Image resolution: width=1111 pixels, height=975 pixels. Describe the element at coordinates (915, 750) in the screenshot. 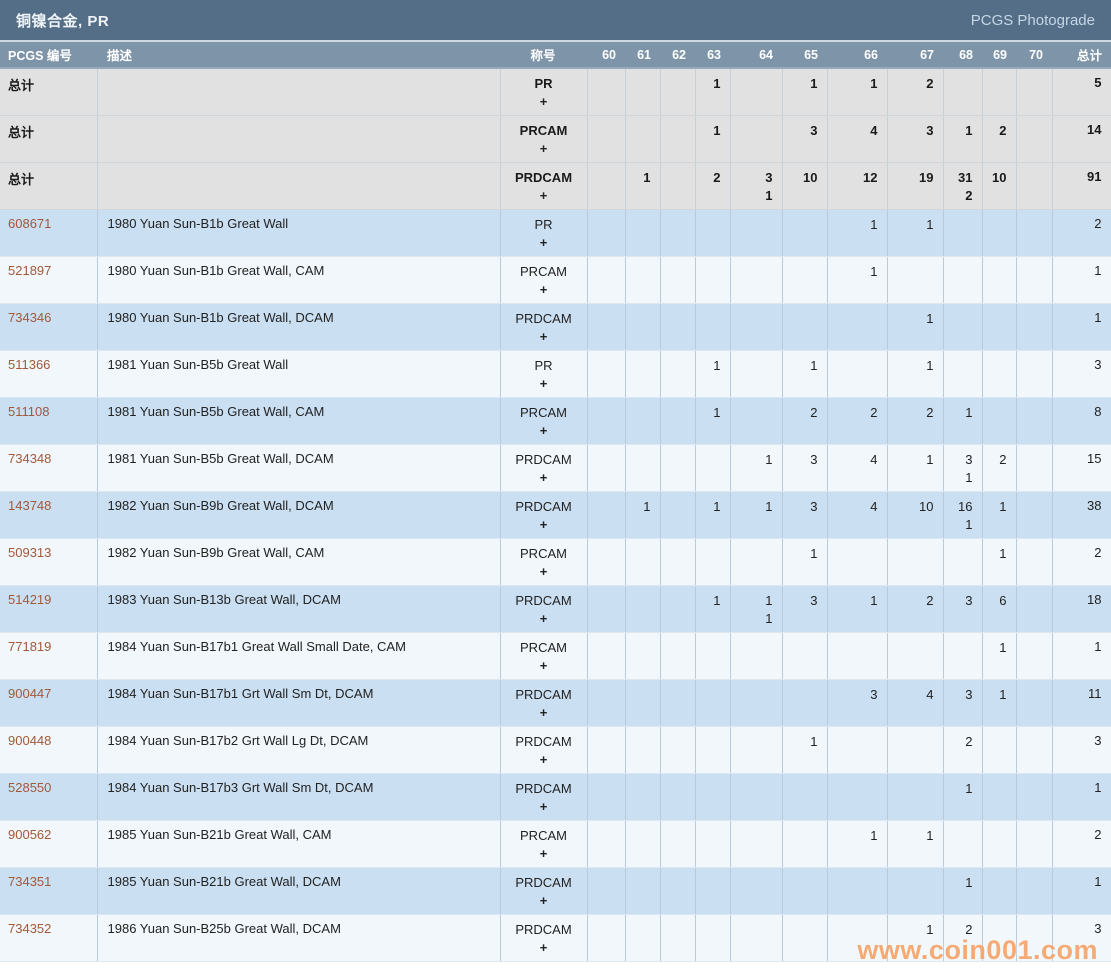

I see `grade-67-cell` at that location.